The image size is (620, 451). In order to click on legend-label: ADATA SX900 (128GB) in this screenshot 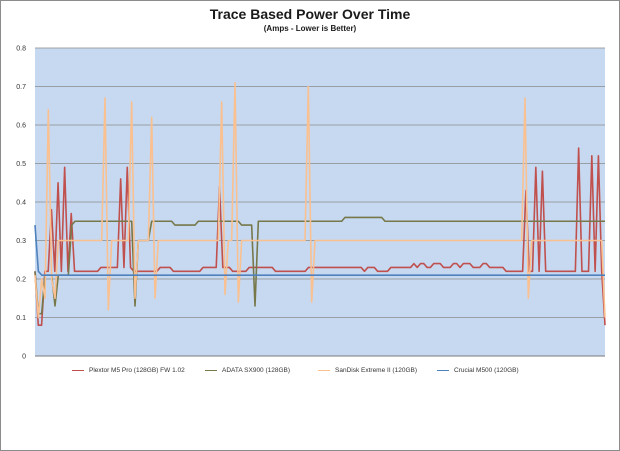, I will do `click(256, 370)`.